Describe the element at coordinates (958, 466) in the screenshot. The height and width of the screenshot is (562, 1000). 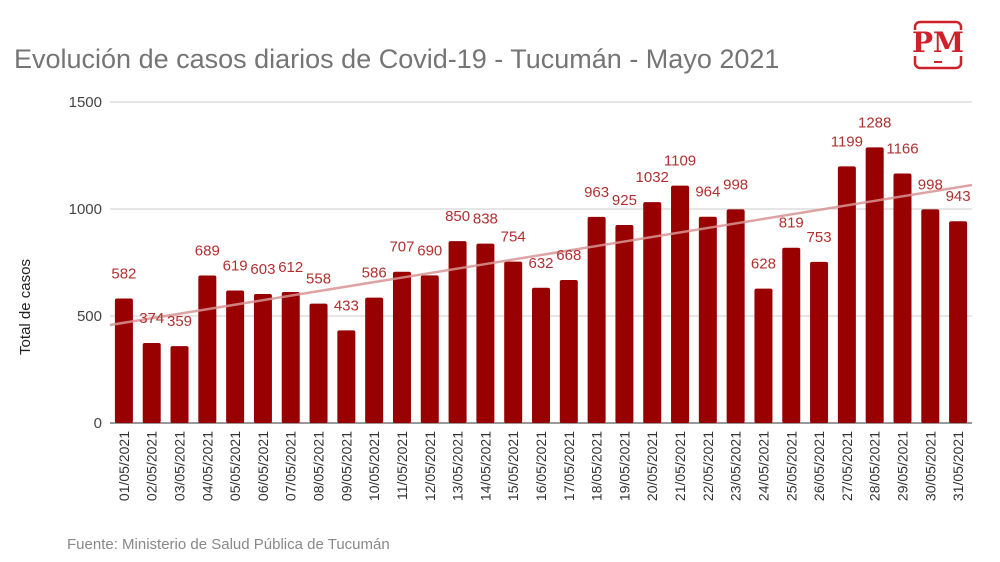
I see `x-tick-label: 31/05/2021` at that location.